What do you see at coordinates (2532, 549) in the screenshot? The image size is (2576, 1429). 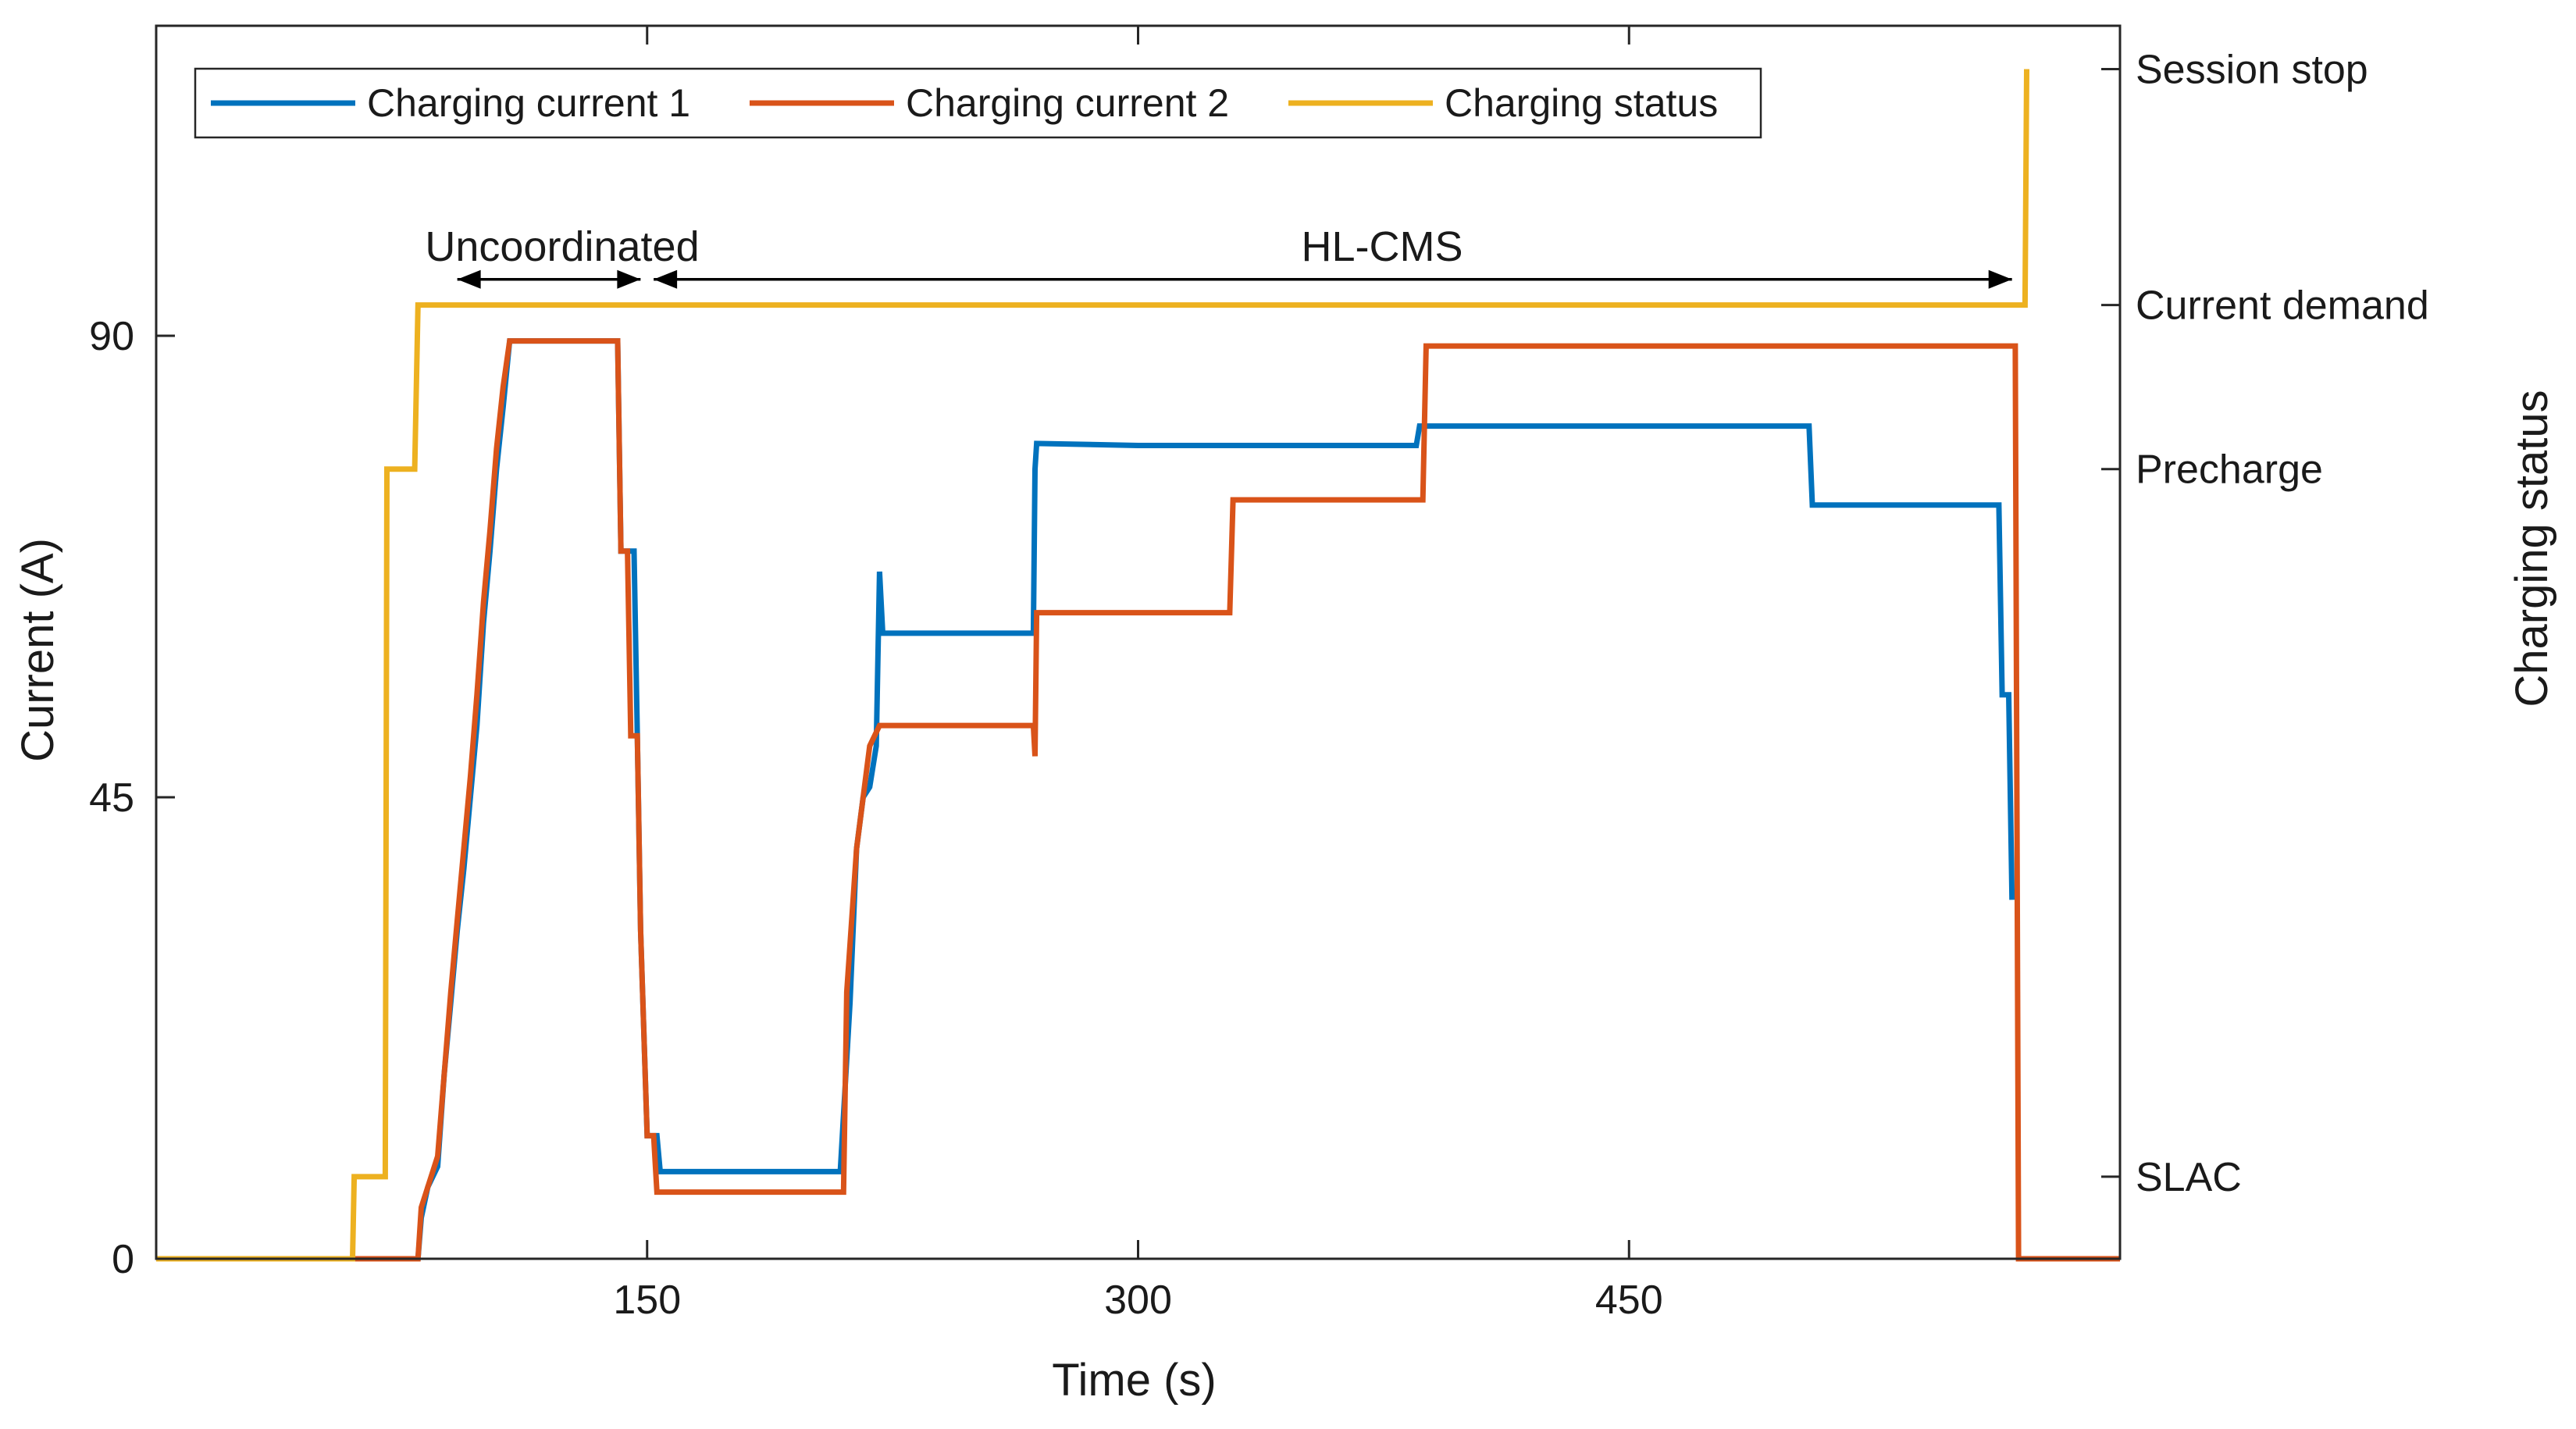 I see `y2-axis-label: Charging status` at bounding box center [2532, 549].